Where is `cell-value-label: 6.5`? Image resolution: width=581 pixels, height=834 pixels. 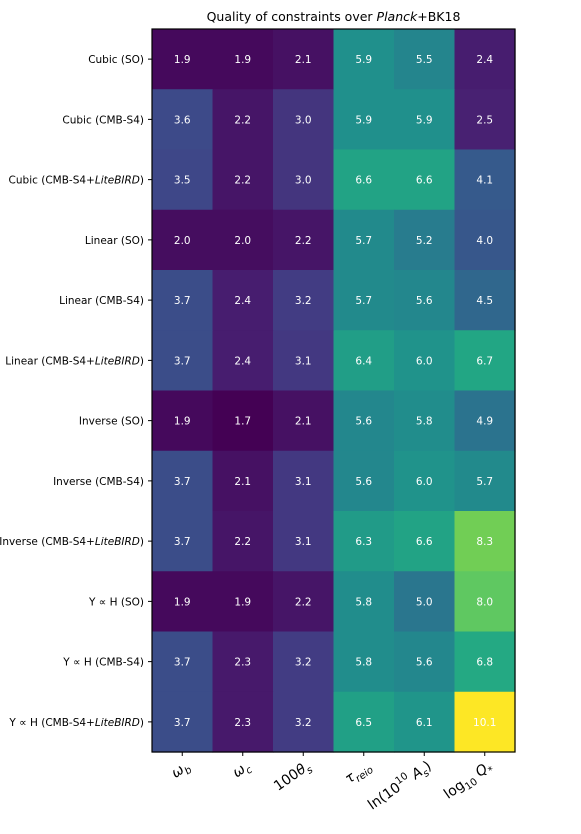 cell-value-label: 6.5 is located at coordinates (363, 723).